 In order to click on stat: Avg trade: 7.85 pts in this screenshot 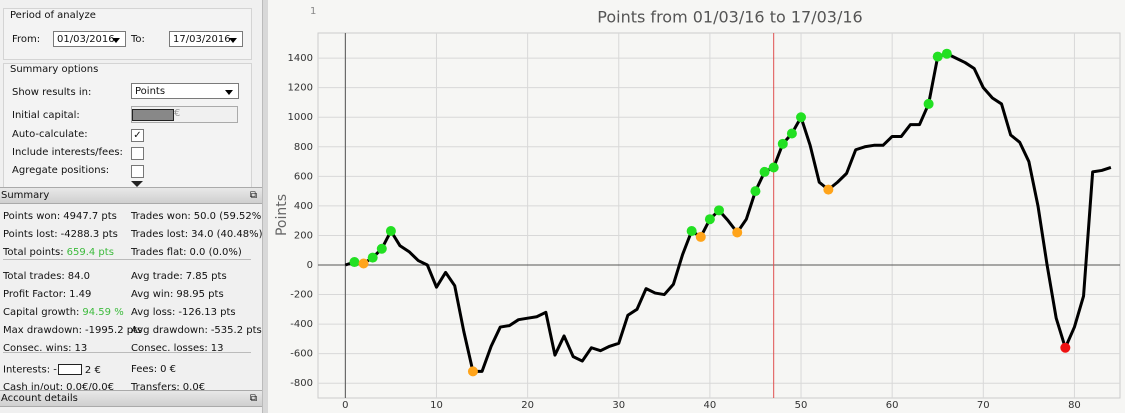, I will do `click(179, 276)`.